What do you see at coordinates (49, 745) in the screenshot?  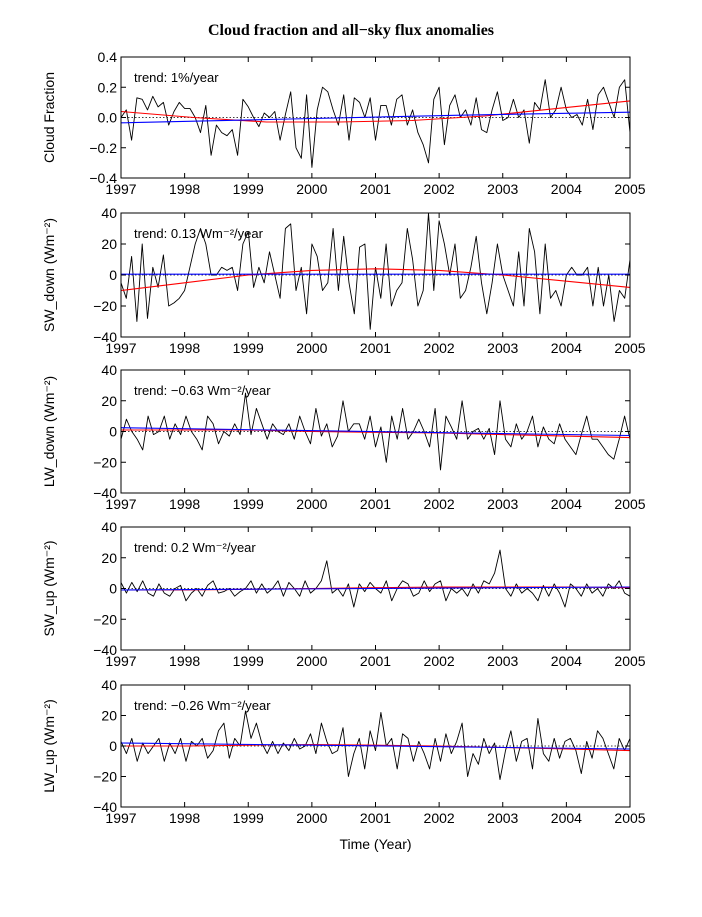 I see `y-axis-label: LW_up (Wm⁻²)` at bounding box center [49, 745].